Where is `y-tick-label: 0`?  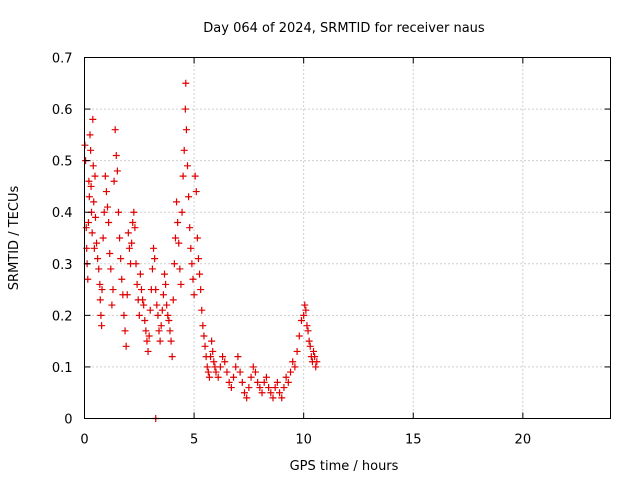 y-tick-label: 0 is located at coordinates (68, 420).